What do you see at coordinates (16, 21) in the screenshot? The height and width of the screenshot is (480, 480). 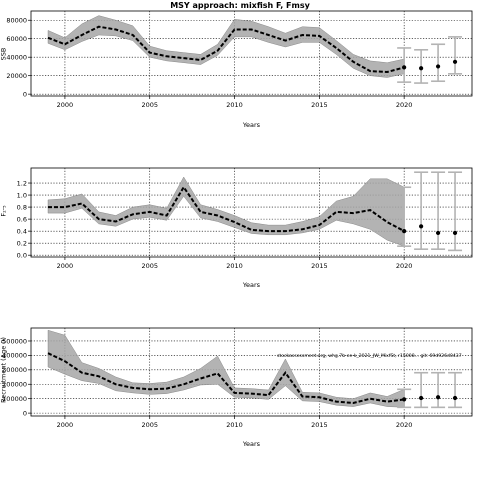 I see `chart-0-ytick-label-80000: 80000` at bounding box center [16, 21].